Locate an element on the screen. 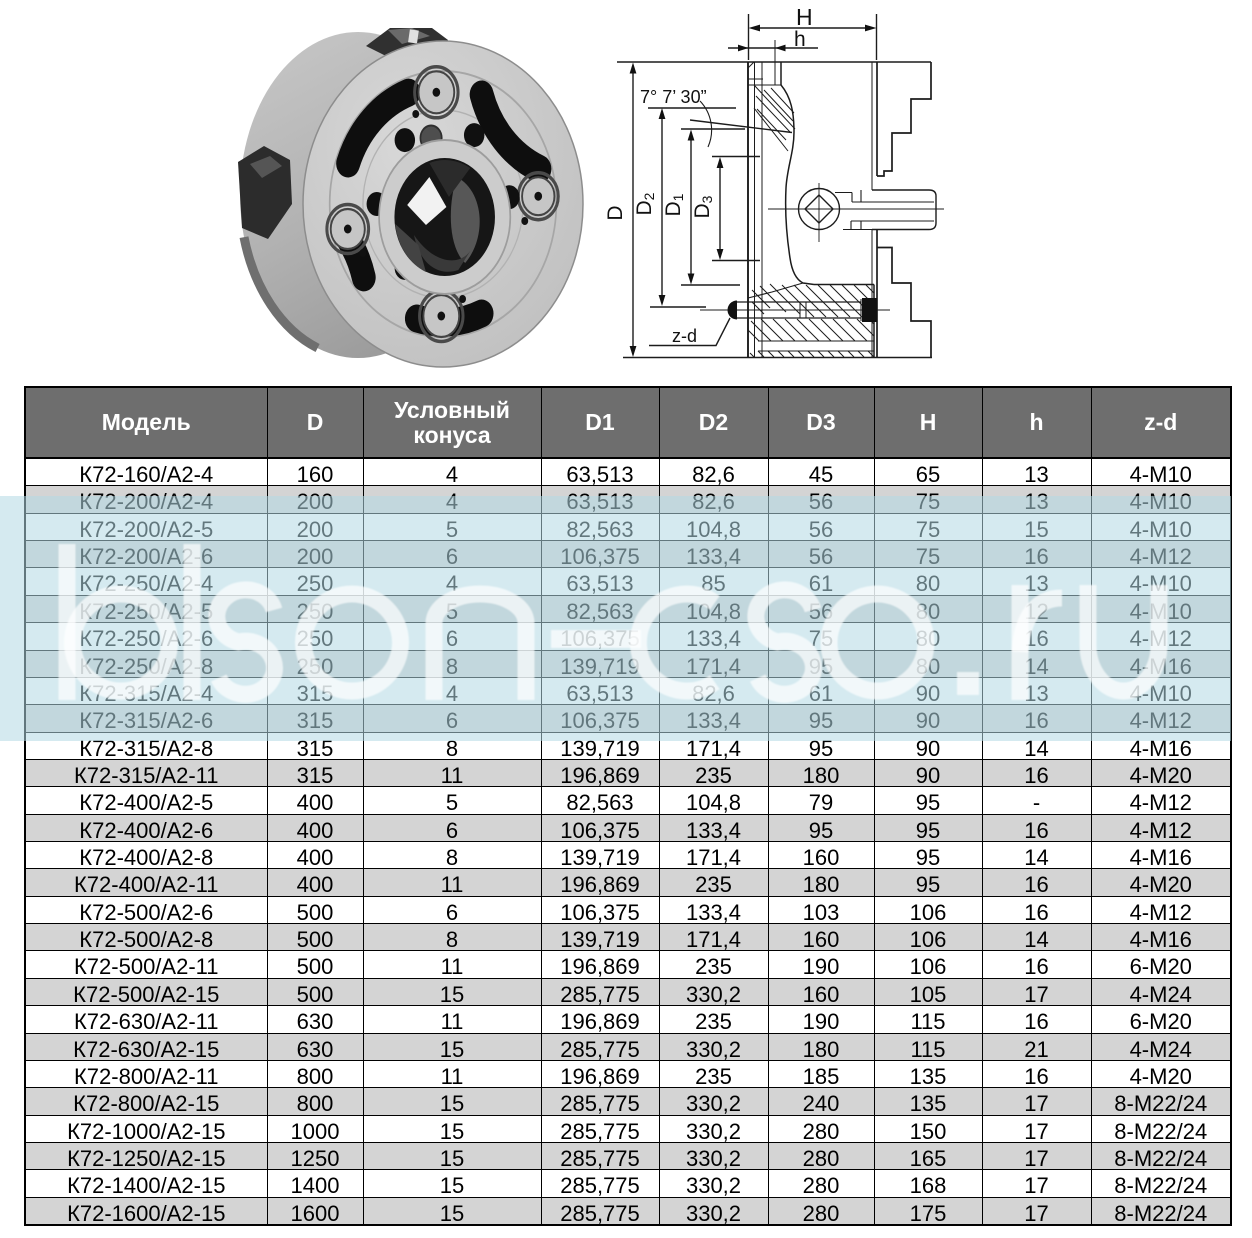 This screenshot has height=1238, width=1252. svg-text: D1 is located at coordinates (674, 204).